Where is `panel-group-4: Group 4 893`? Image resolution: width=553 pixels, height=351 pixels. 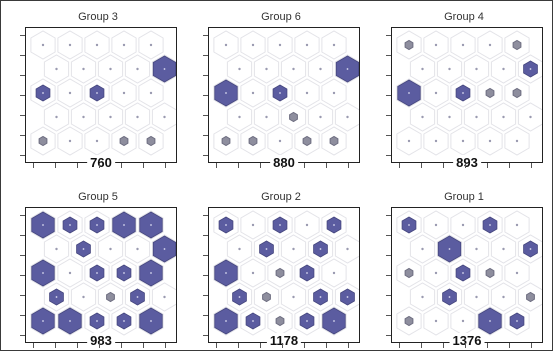
panel-group-4: Group 4 893 is located at coordinates (464, 90).